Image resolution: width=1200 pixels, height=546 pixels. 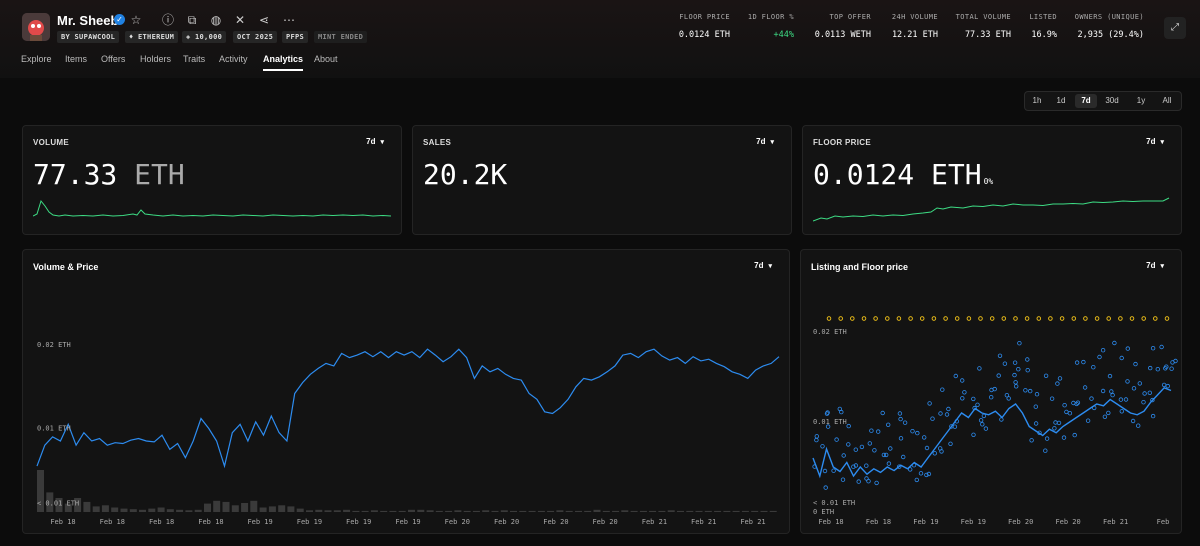 I want to click on volume-sparkline, so click(x=212, y=208).